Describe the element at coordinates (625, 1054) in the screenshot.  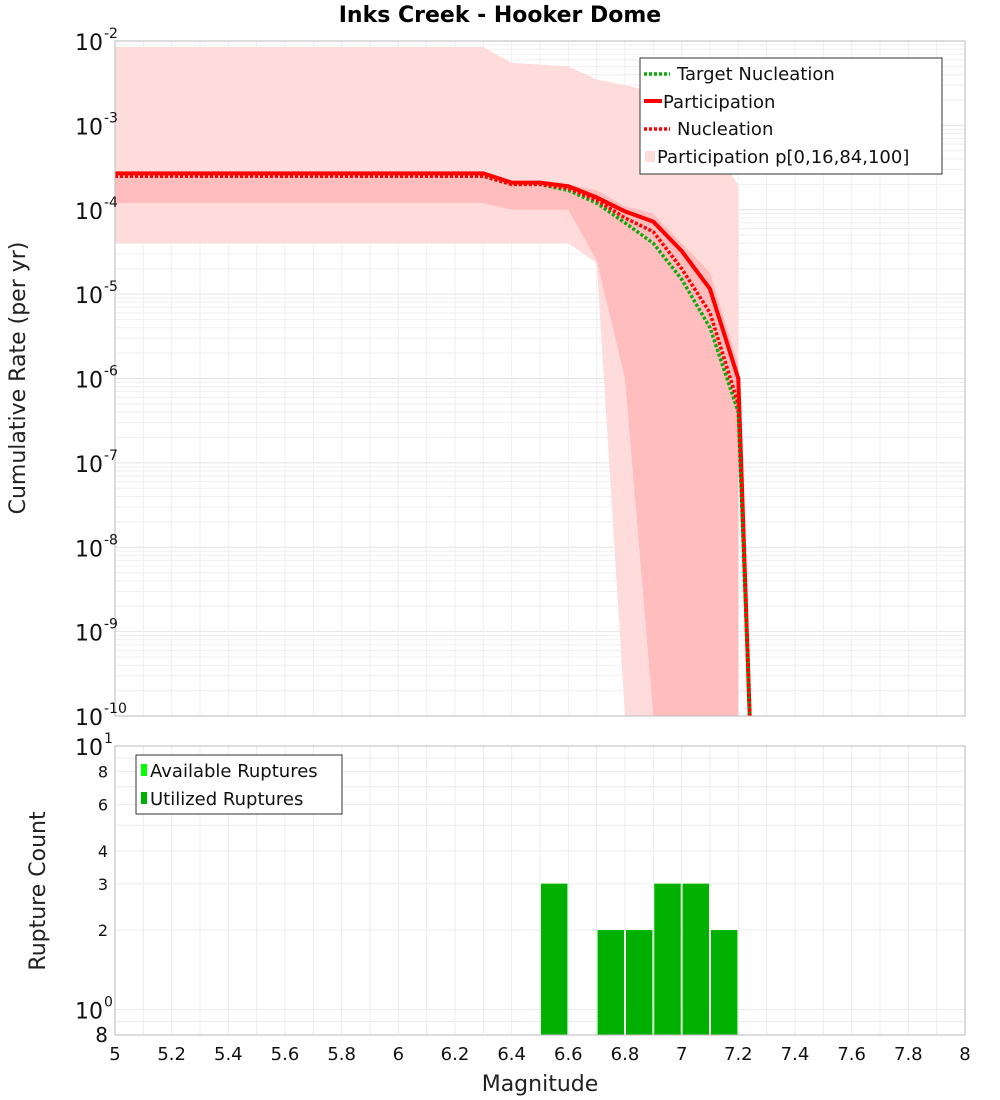
I see `magnitude-tick-label: 6.8` at that location.